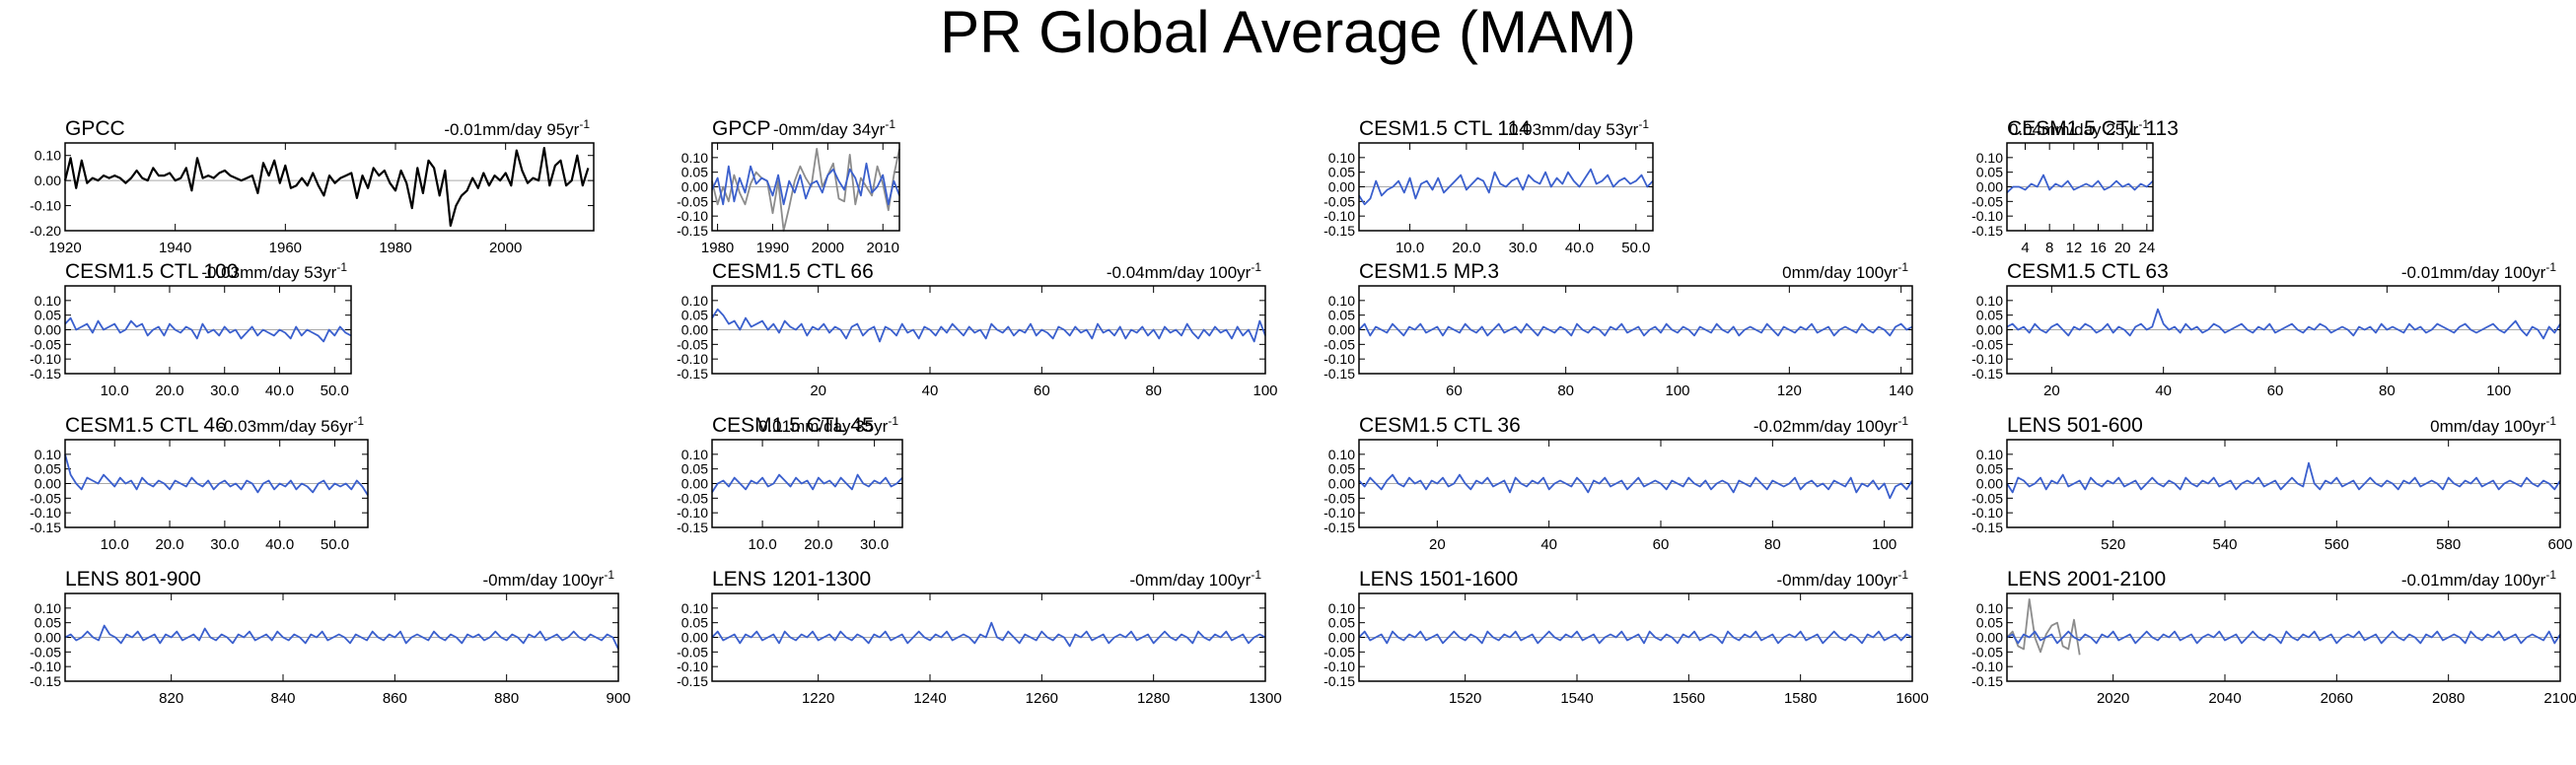 The image size is (2576, 765). Describe the element at coordinates (2113, 544) in the screenshot. I see `x-tick-label: 520` at that location.